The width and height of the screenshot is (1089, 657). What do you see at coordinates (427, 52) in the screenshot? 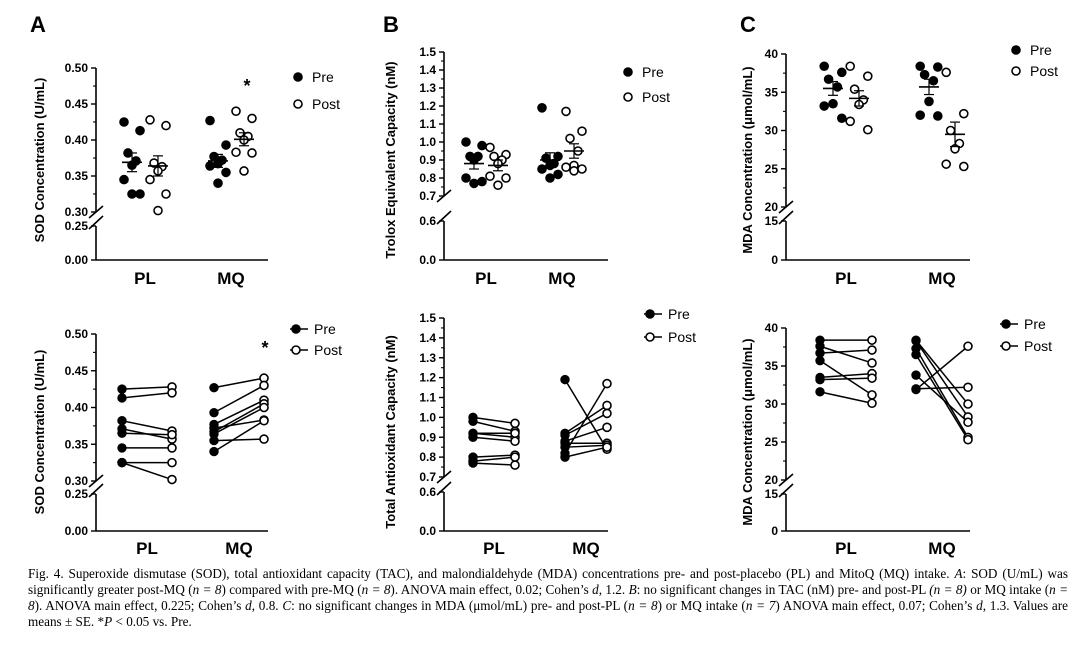
I see `B-top-ytick-label: 1.5` at bounding box center [427, 52].